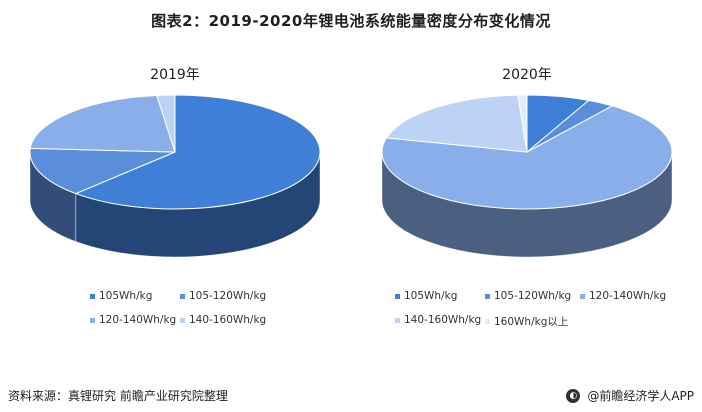 Image resolution: width=702 pixels, height=412 pixels. What do you see at coordinates (533, 296) in the screenshot?
I see `legend-label-1-1: 105-120Wh/kg` at bounding box center [533, 296].